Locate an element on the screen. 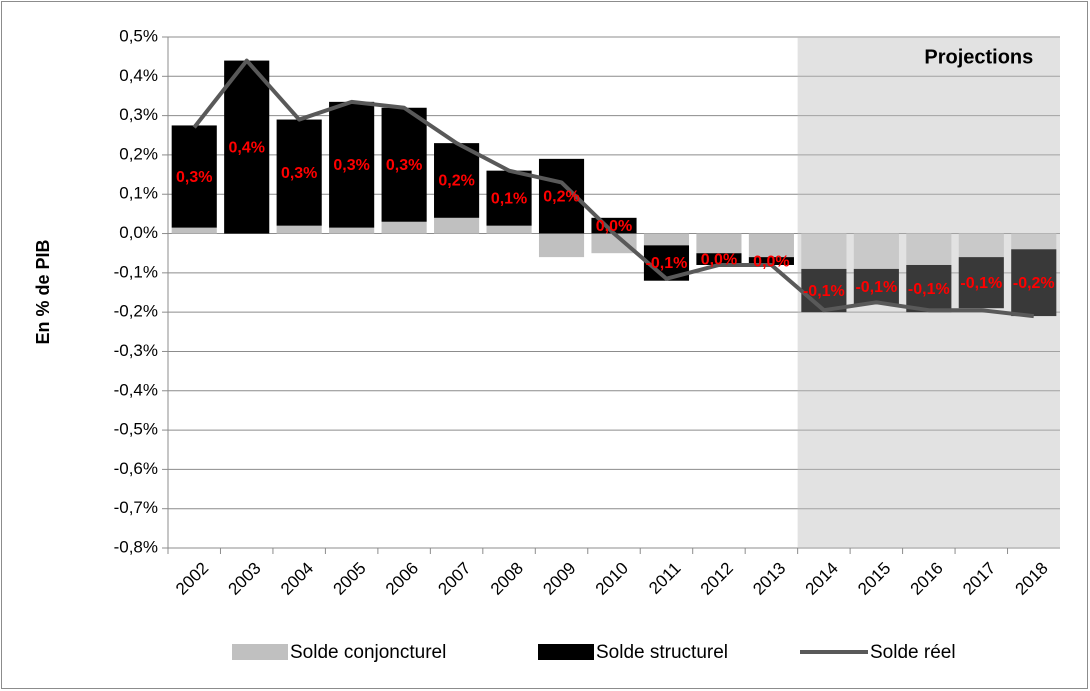 The image size is (1090, 691). y-tick-label: 0,4% is located at coordinates (138, 75).